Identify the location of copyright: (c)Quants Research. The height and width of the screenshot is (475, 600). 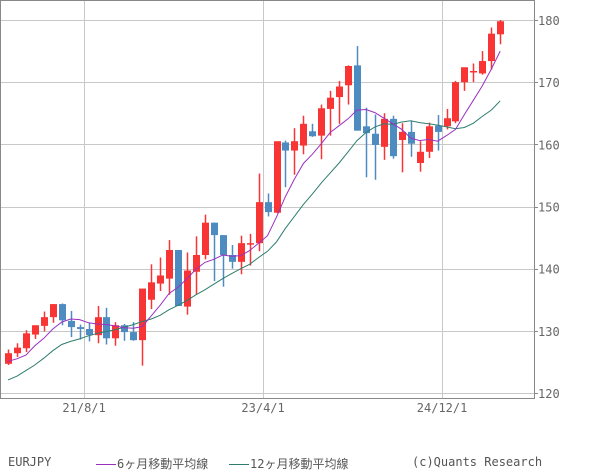
(477, 462).